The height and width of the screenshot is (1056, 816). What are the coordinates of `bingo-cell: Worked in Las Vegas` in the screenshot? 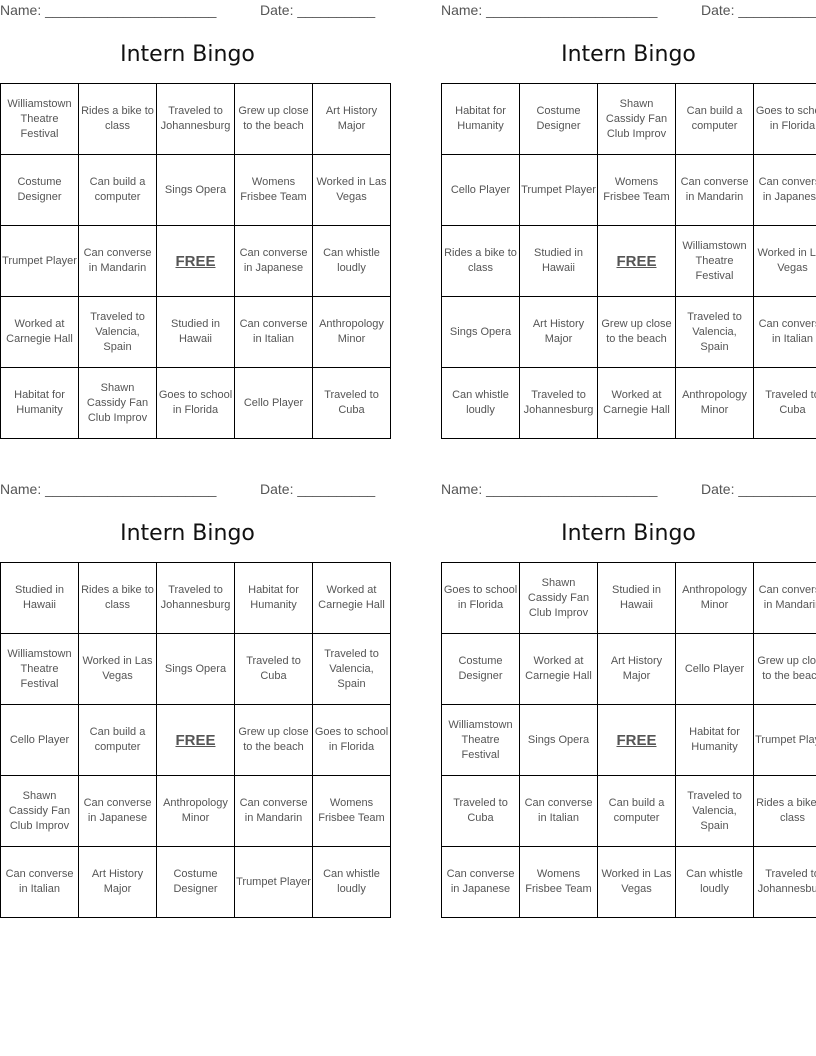 It's located at (117, 669).